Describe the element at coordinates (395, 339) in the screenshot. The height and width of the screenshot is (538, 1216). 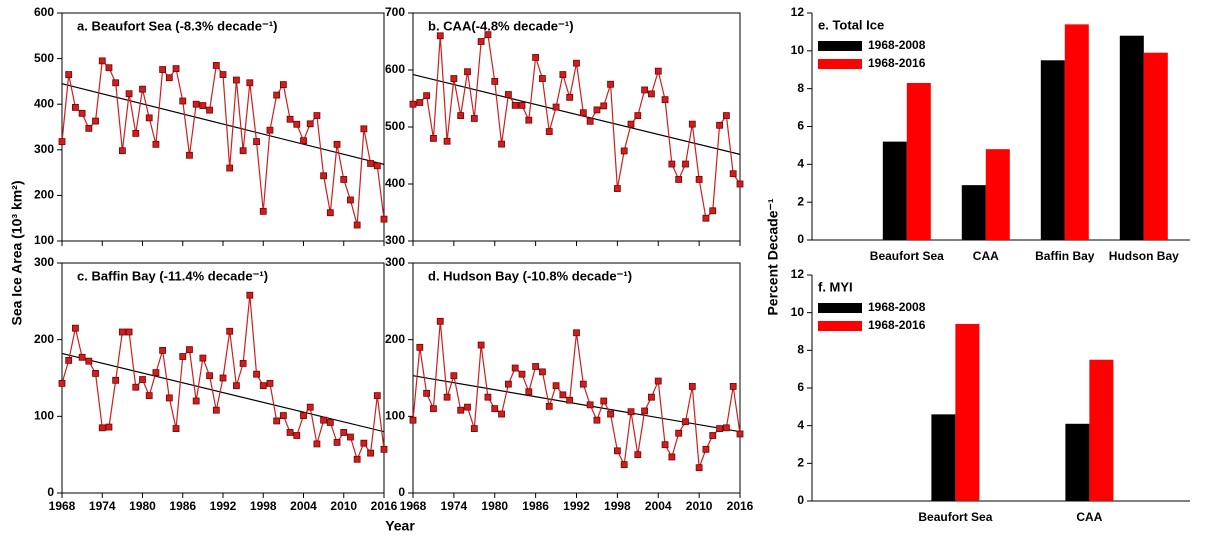
I see `y-tick-label: 200` at that location.